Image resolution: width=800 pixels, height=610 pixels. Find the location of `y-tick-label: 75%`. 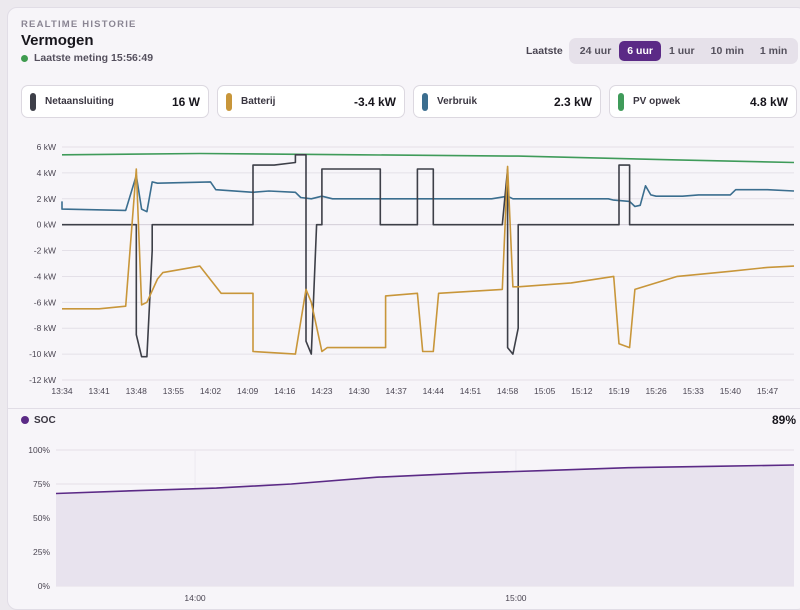

y-tick-label: 75% is located at coordinates (41, 484).